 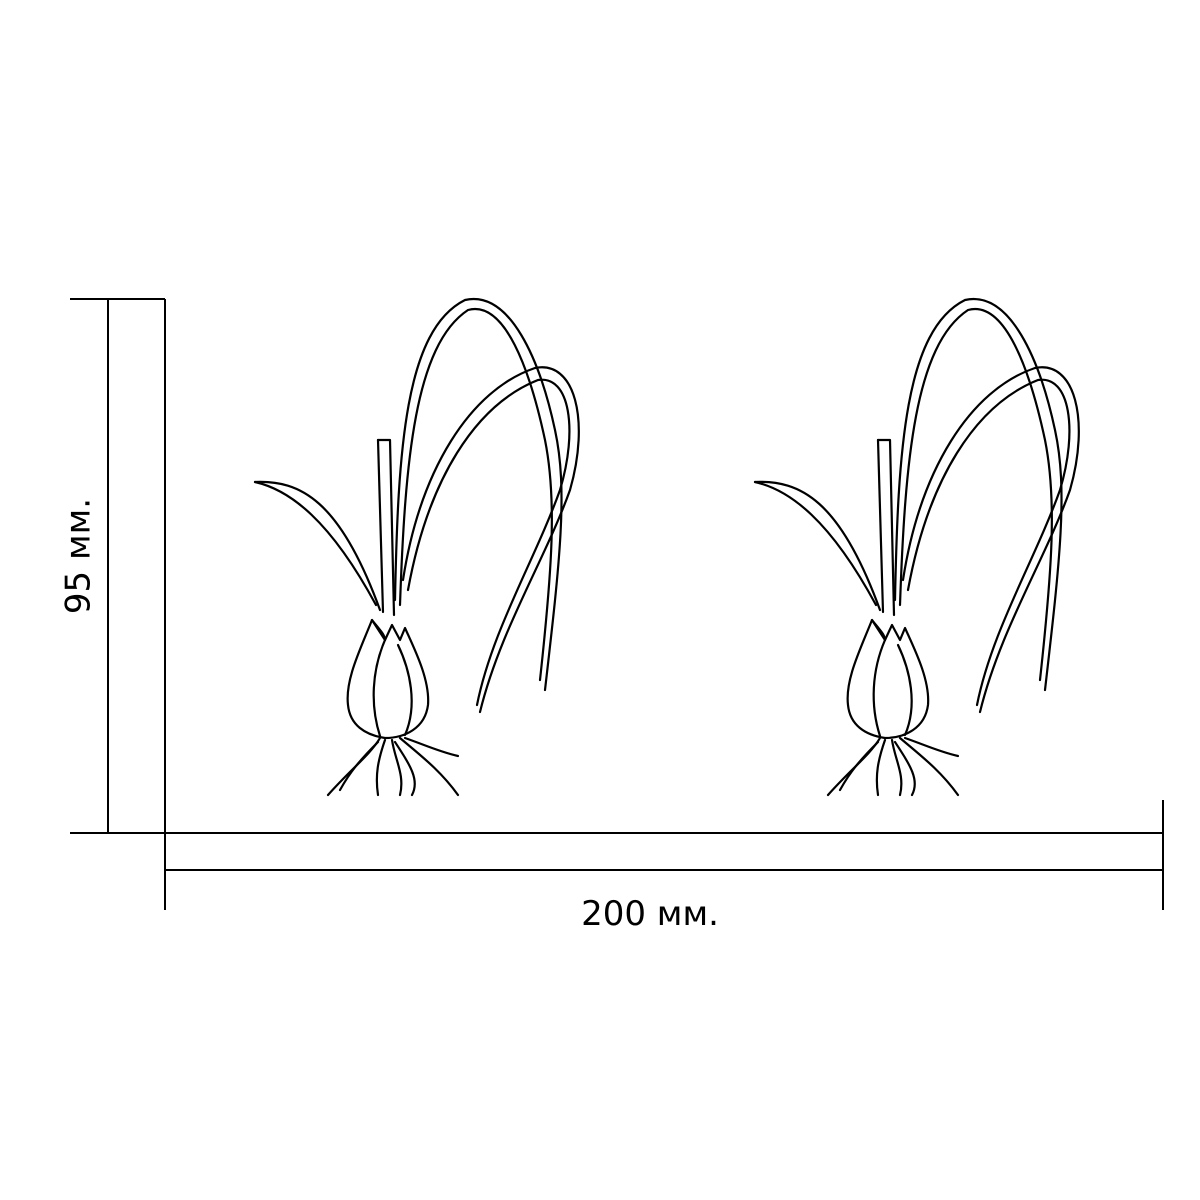 I want to click on plant-left, so click(x=416, y=547).